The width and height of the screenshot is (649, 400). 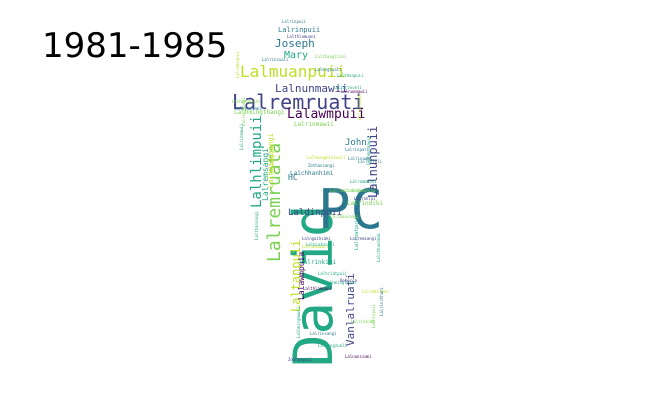 I want to click on cloud-word: Lalawmpuii, so click(x=326, y=114).